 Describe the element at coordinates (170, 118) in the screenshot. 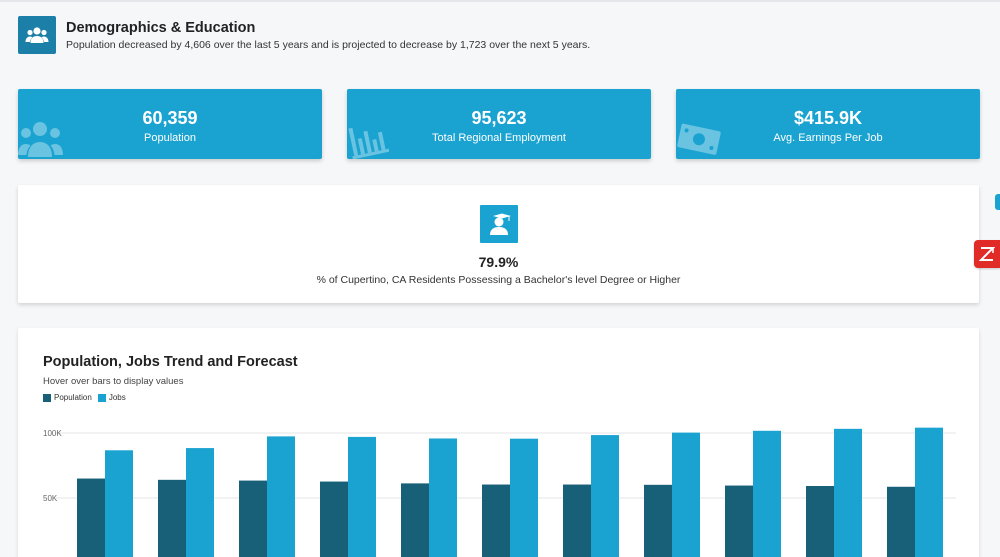

I see `stat-value: 60,359` at that location.